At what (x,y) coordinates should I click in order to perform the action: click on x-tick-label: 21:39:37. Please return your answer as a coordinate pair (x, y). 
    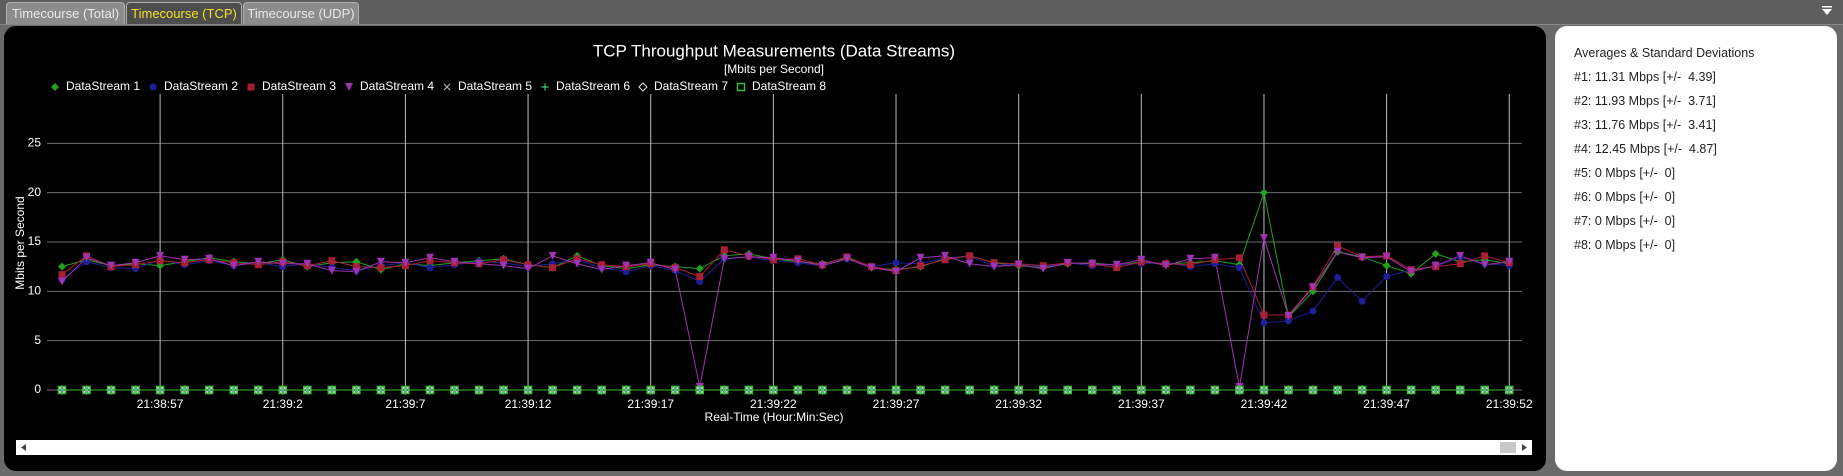
    Looking at the image, I should click on (1141, 404).